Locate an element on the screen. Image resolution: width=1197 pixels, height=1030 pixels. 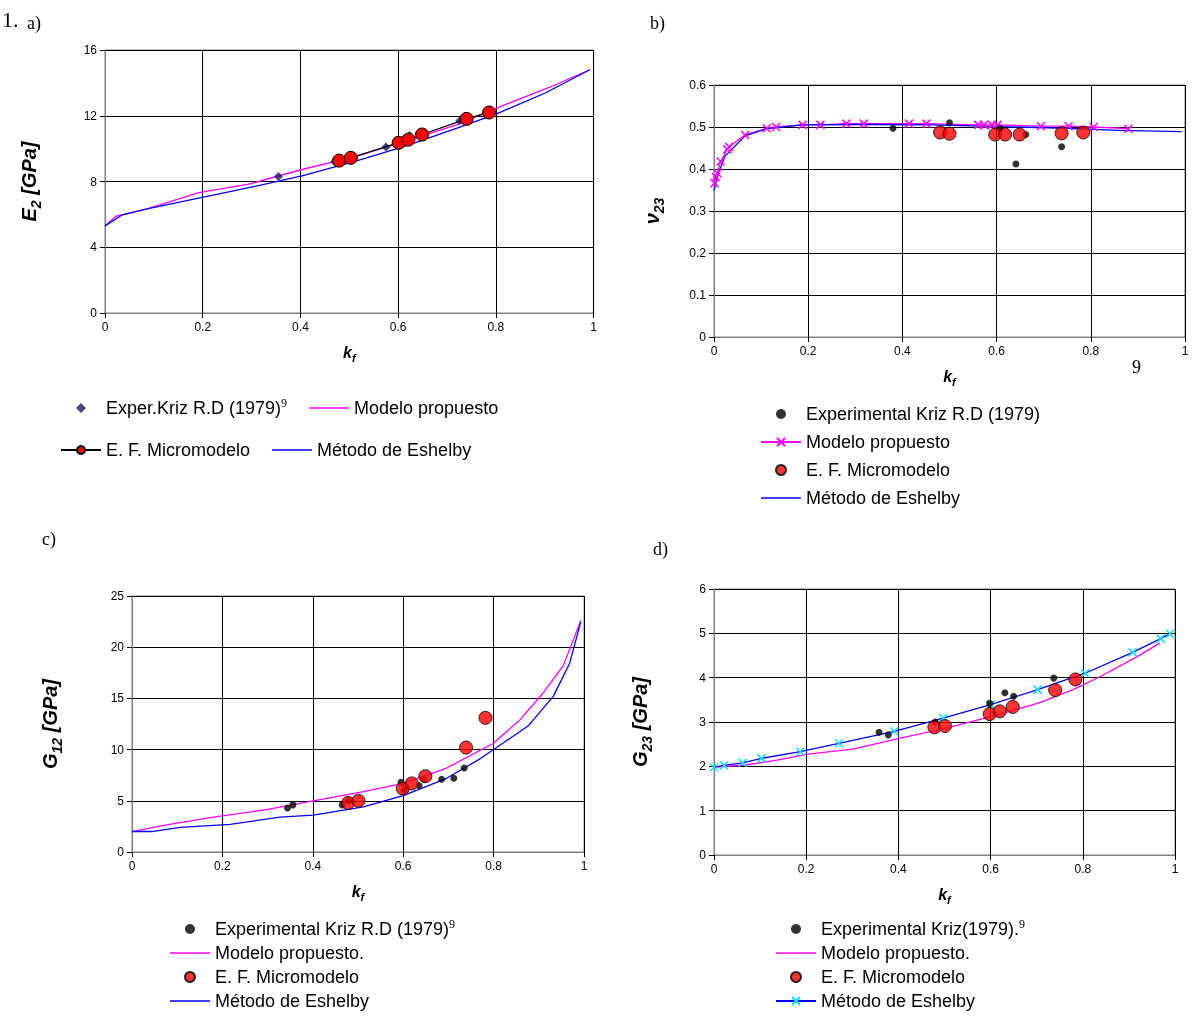
y-tick-label: 2 is located at coordinates (703, 766).